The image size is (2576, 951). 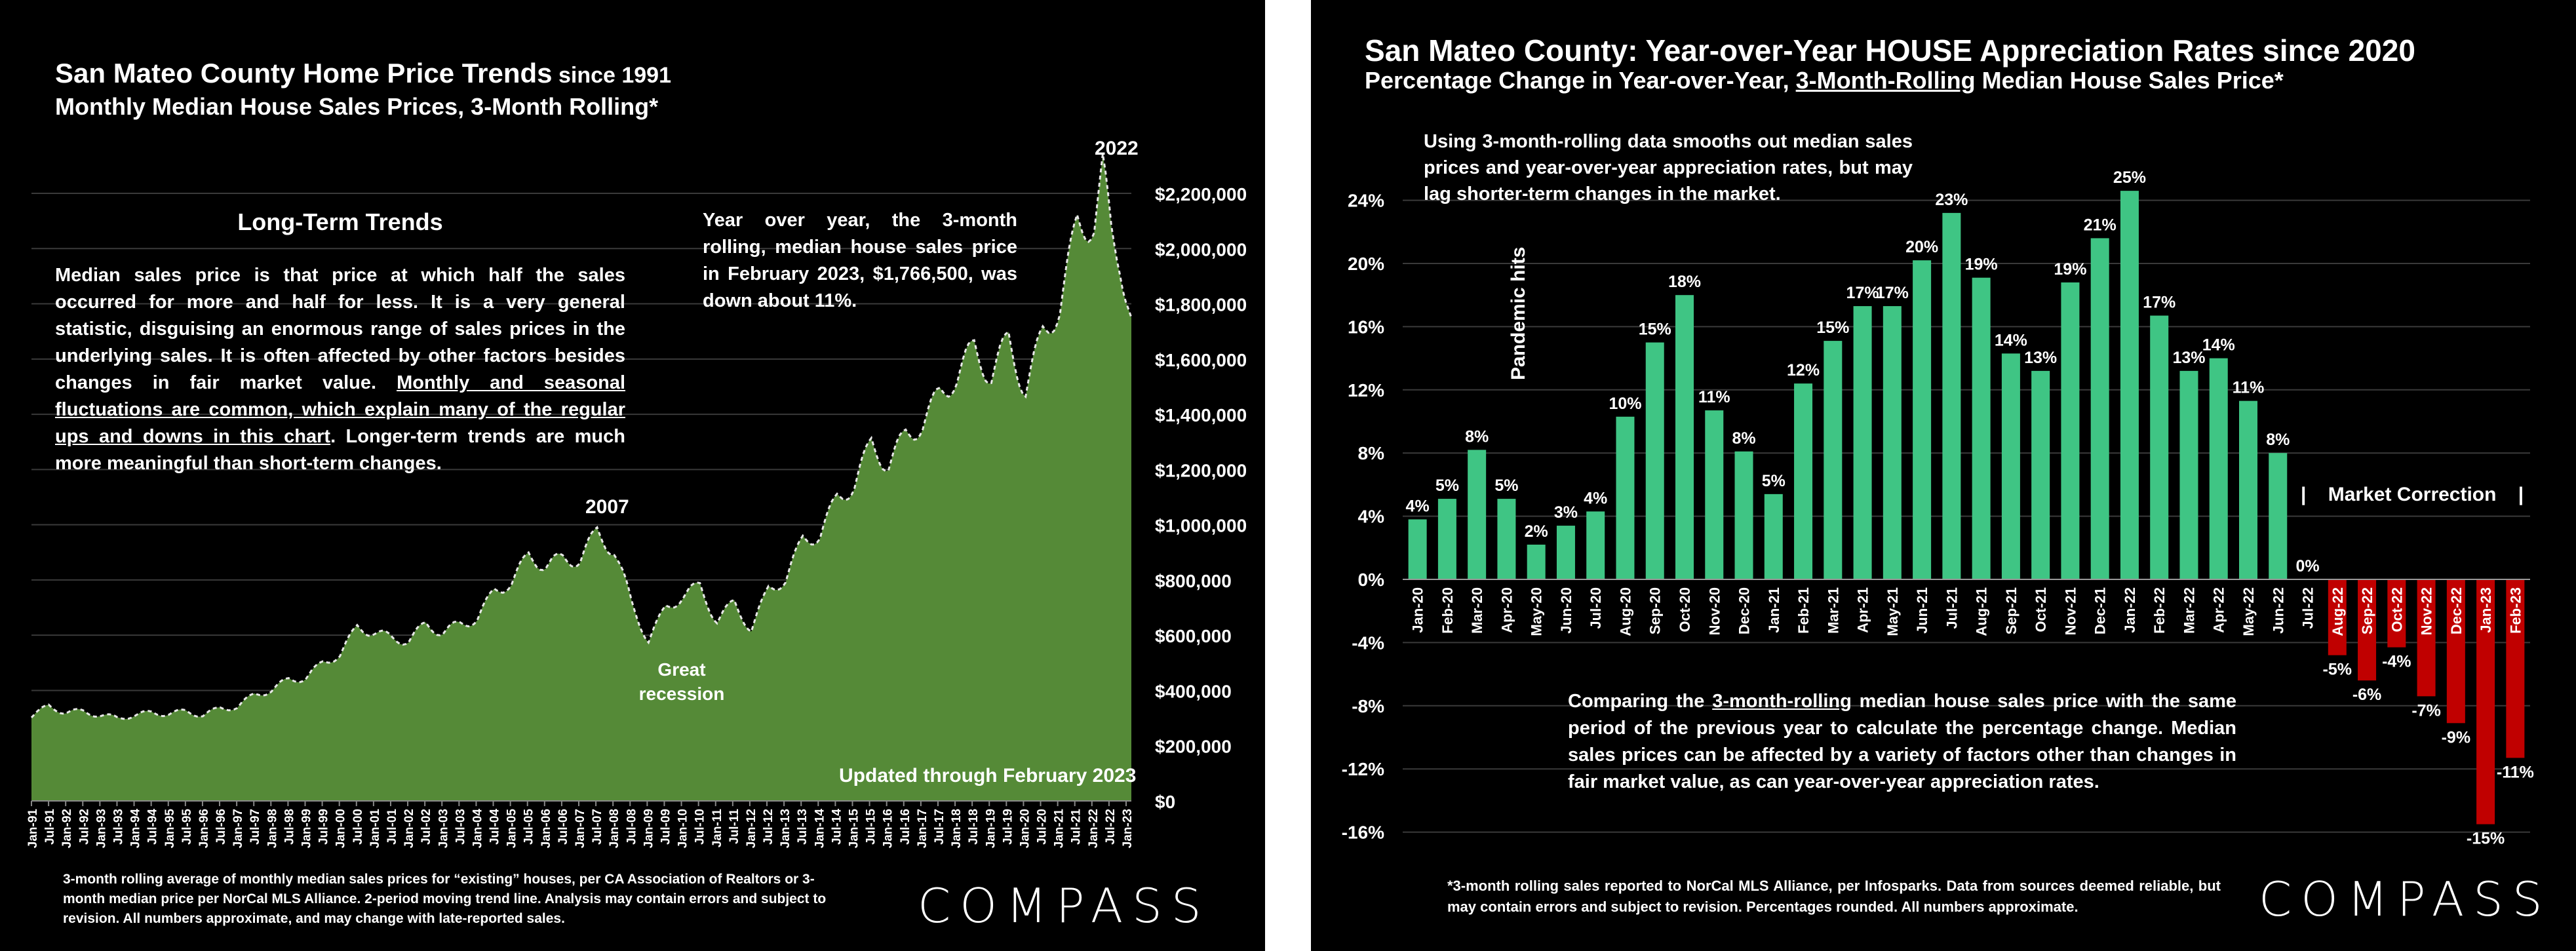 What do you see at coordinates (238, 828) in the screenshot?
I see `x-tick-label: Jan-97` at bounding box center [238, 828].